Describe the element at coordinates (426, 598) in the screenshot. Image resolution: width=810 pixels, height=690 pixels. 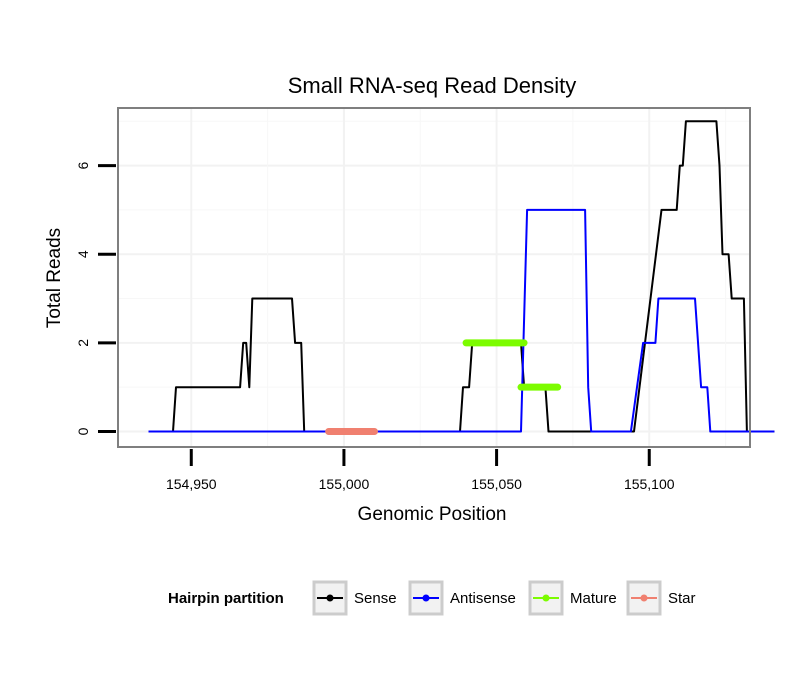
I see `legend-point-antisense` at that location.